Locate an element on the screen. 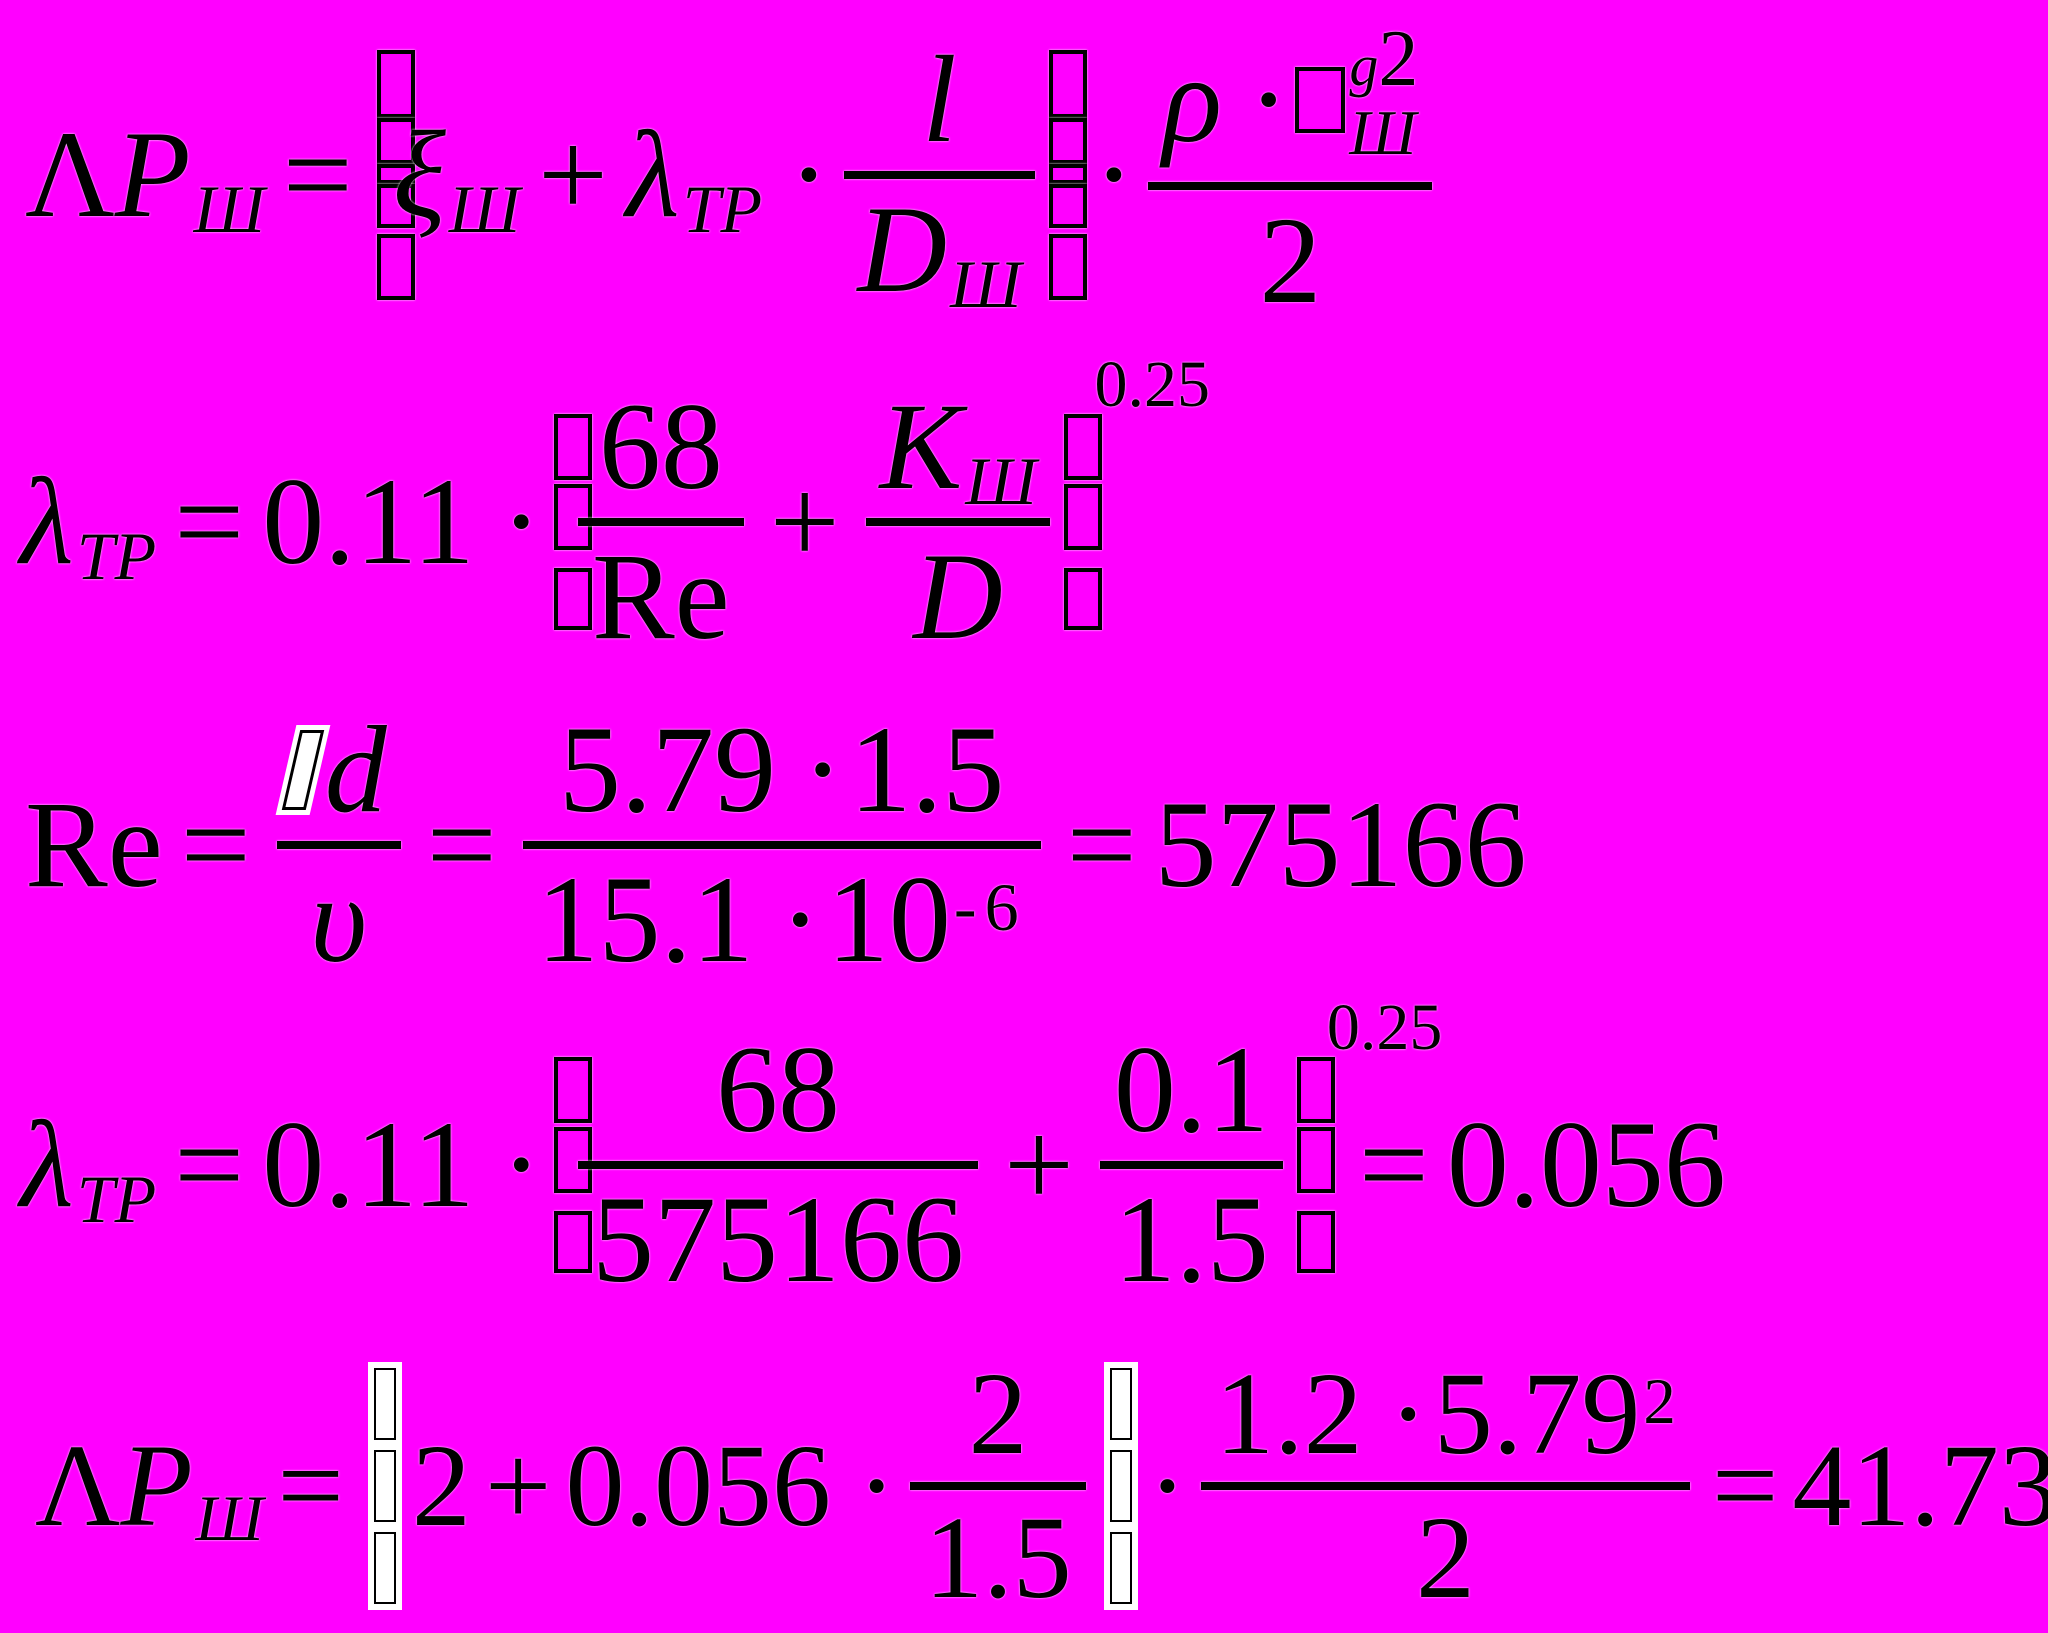 Image resolution: width=2048 pixels, height=1633 pixels. missing-glyph-bracket-close-white is located at coordinates (1120, 1485).